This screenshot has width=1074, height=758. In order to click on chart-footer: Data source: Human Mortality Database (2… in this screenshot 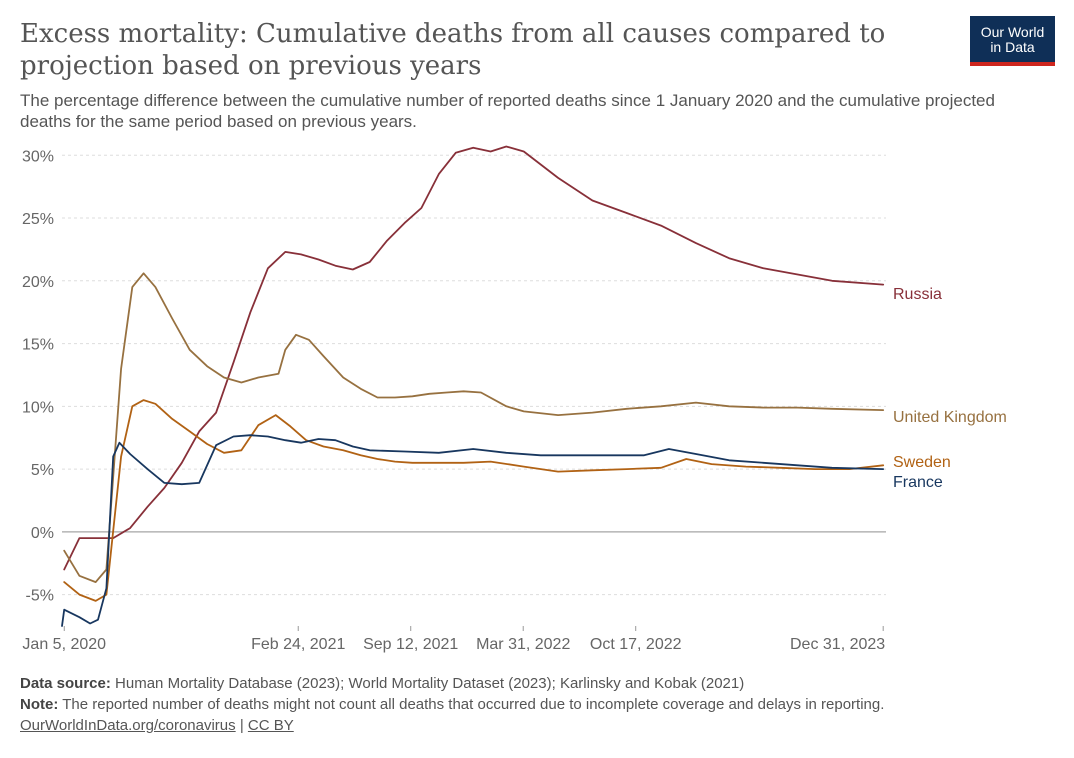, I will do `click(540, 704)`.